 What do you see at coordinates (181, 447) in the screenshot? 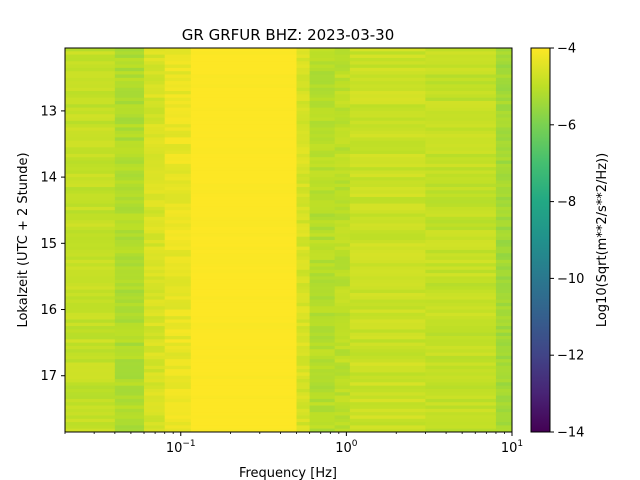
I see `x-tick-label: 10−1` at bounding box center [181, 447].